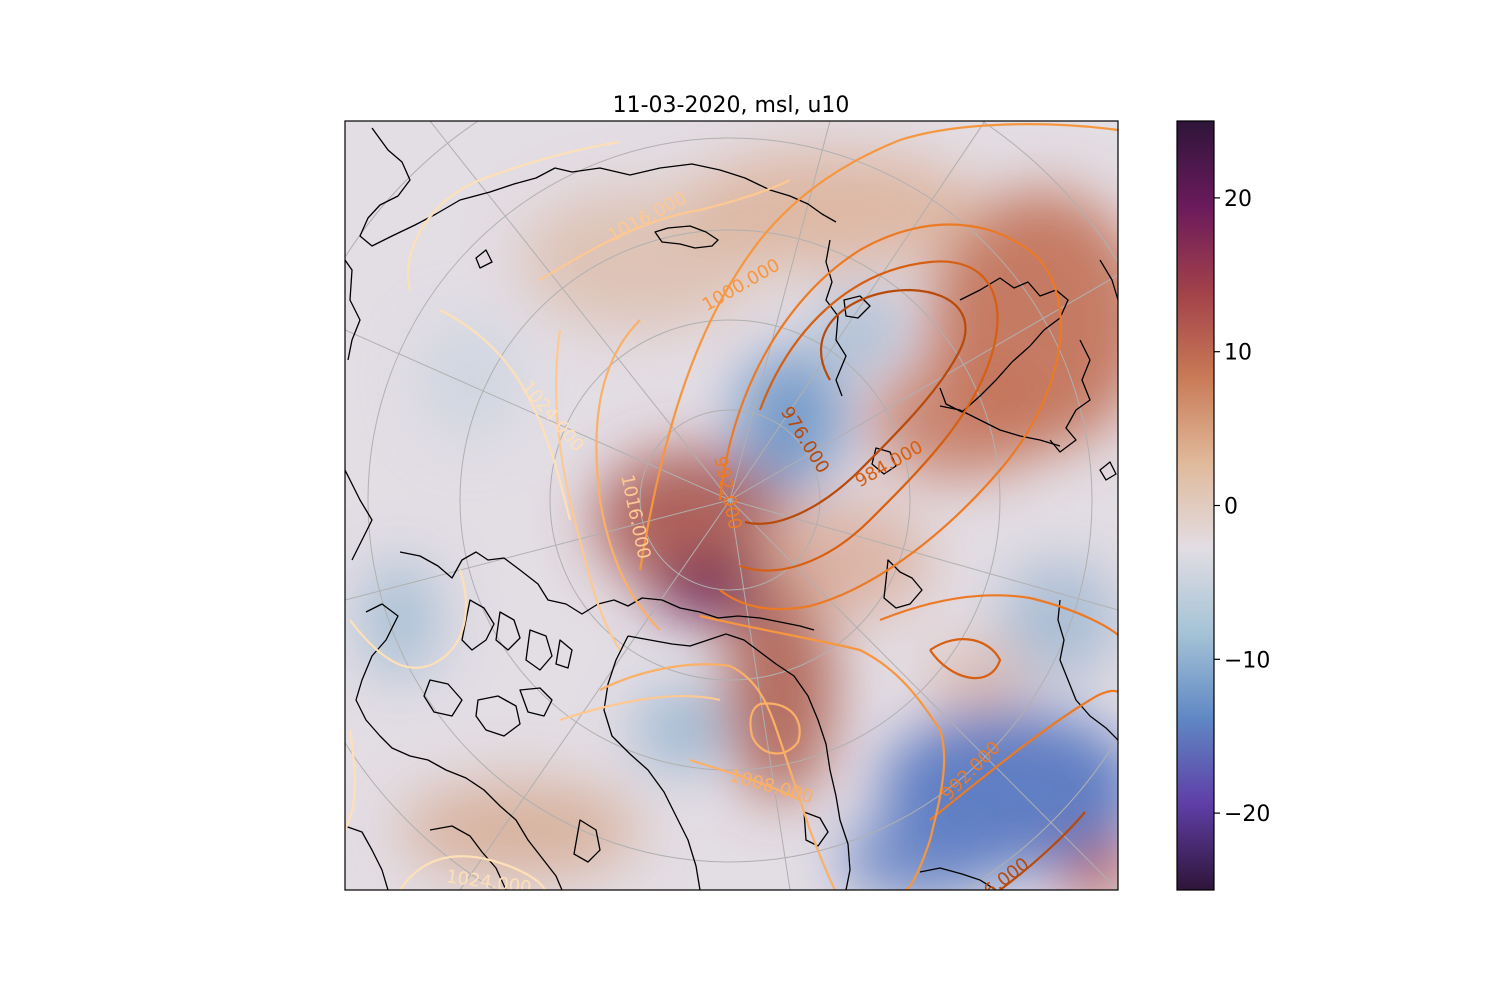  I want to click on colorbar-tick-label: 0, so click(1231, 507).